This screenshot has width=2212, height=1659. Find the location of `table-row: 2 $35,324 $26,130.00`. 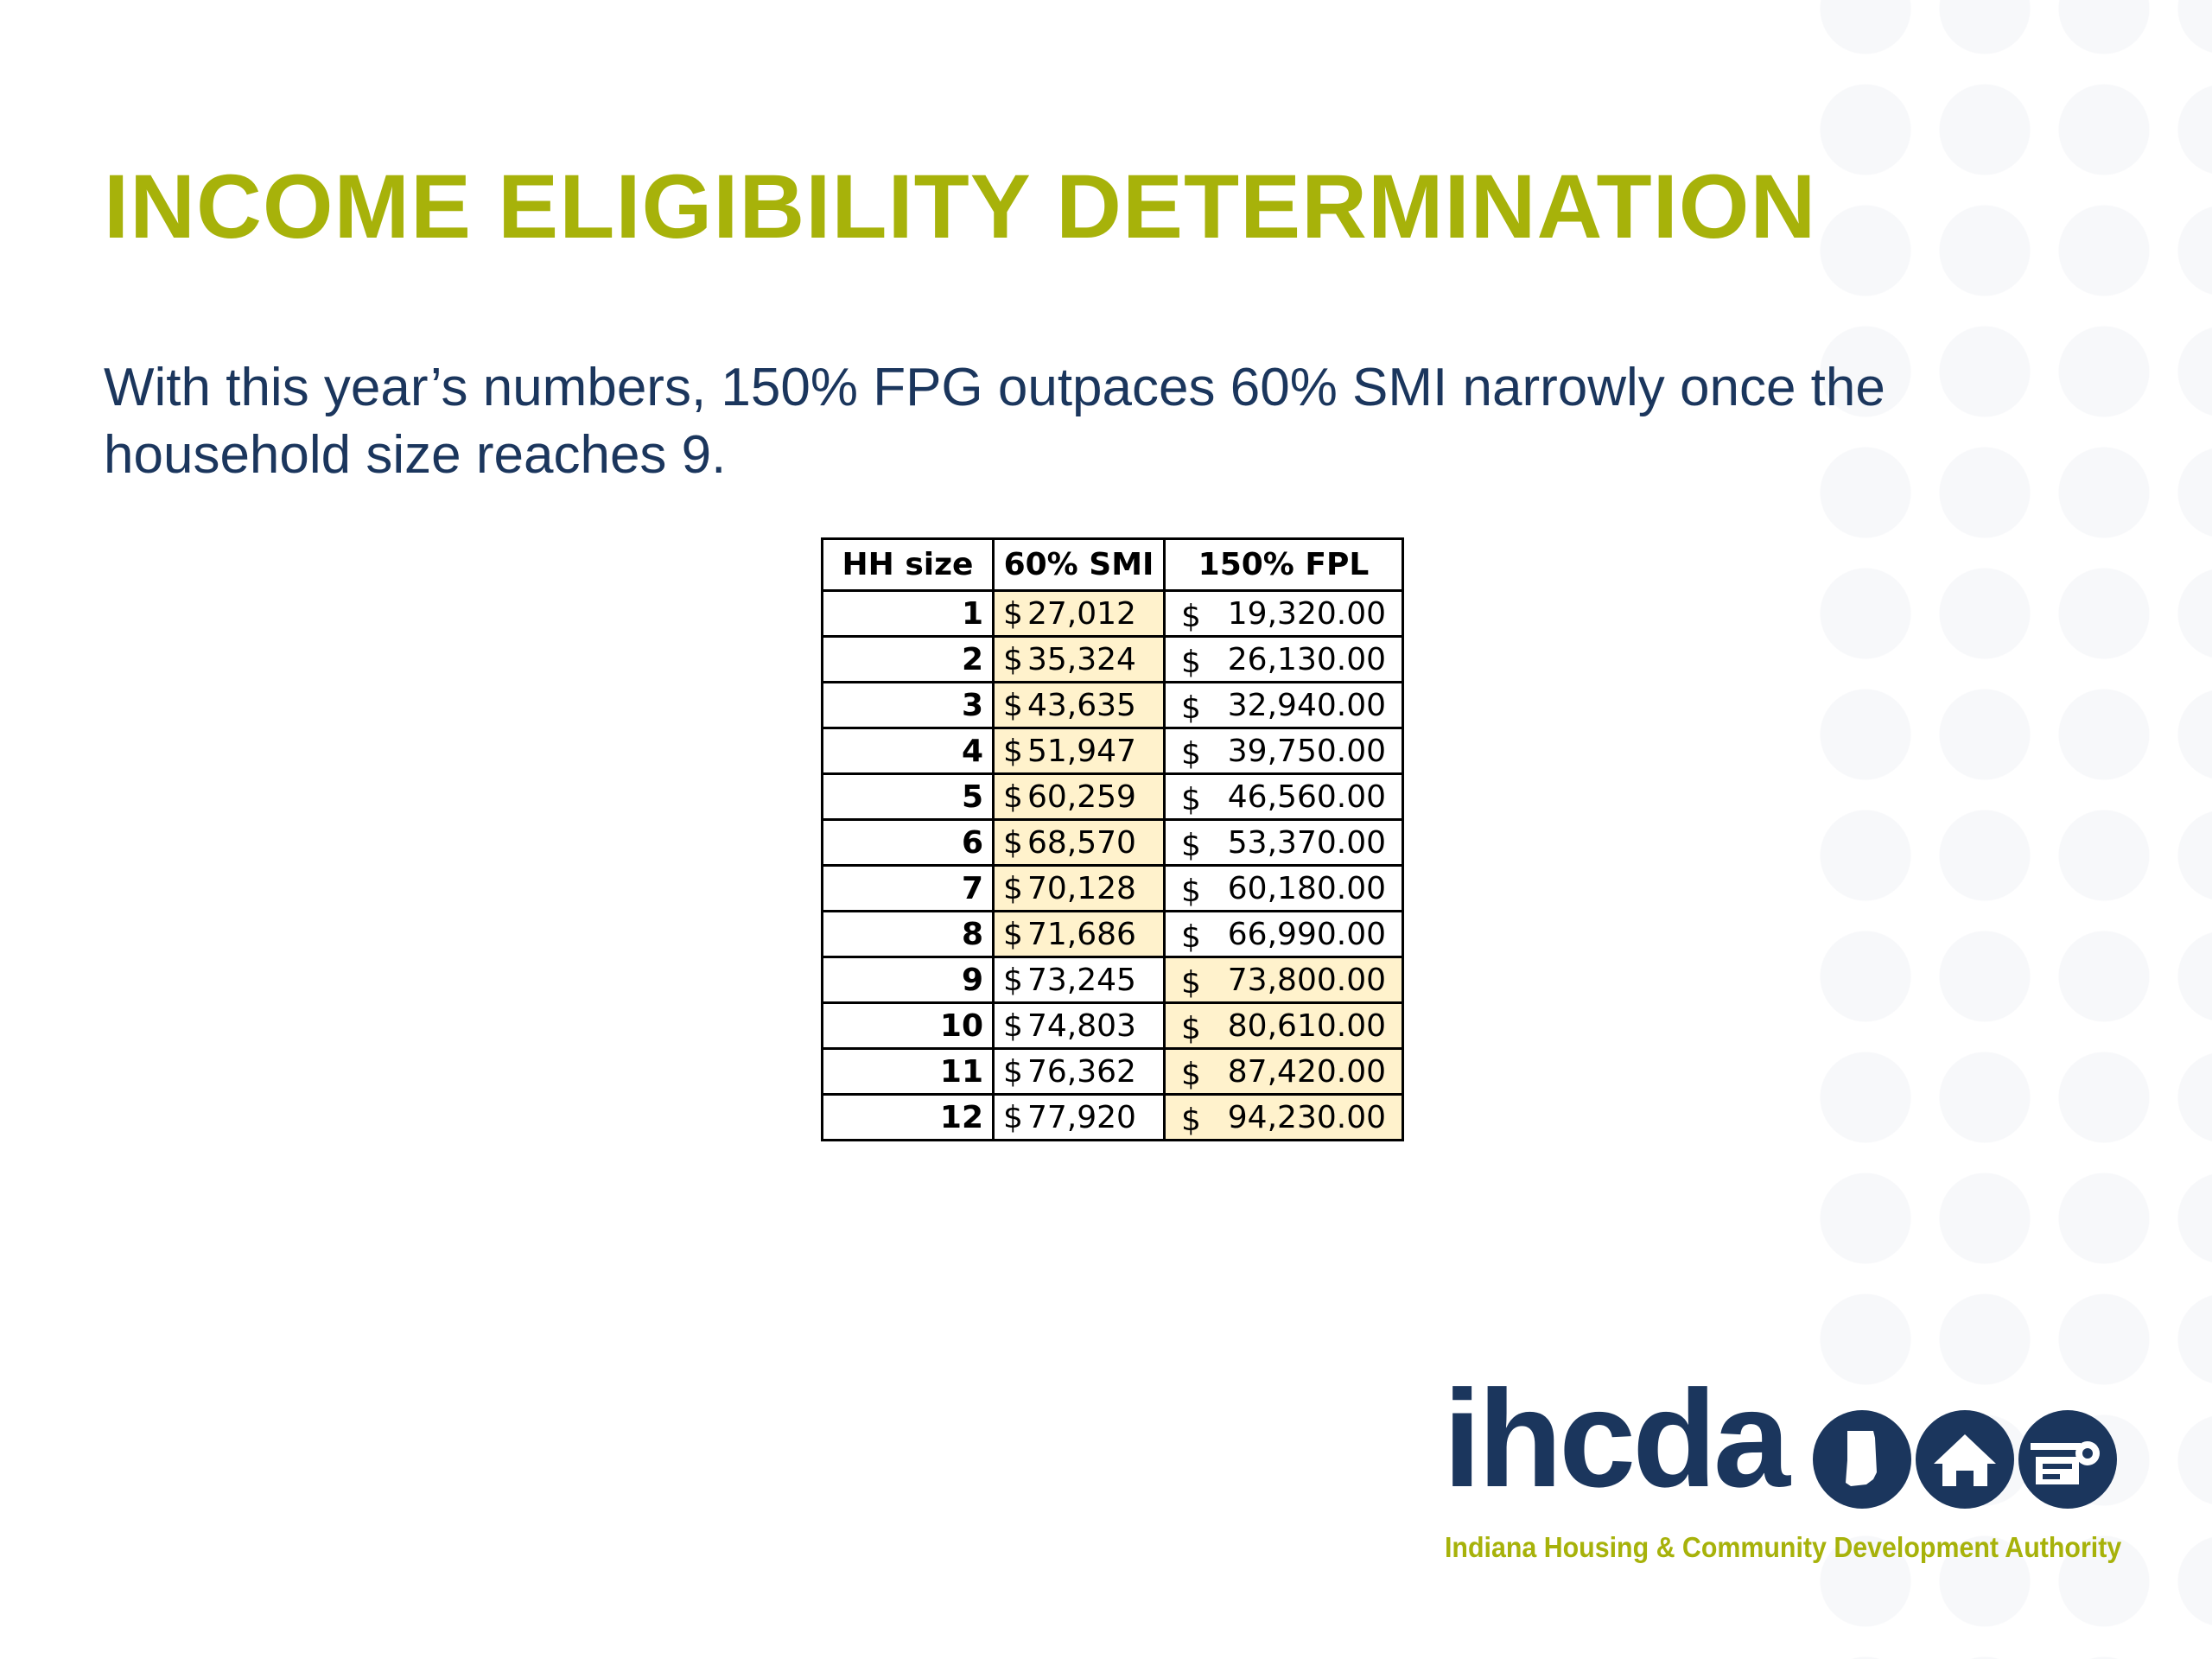

table-row: 2 $35,324 $26,130.00 is located at coordinates (1112, 659).